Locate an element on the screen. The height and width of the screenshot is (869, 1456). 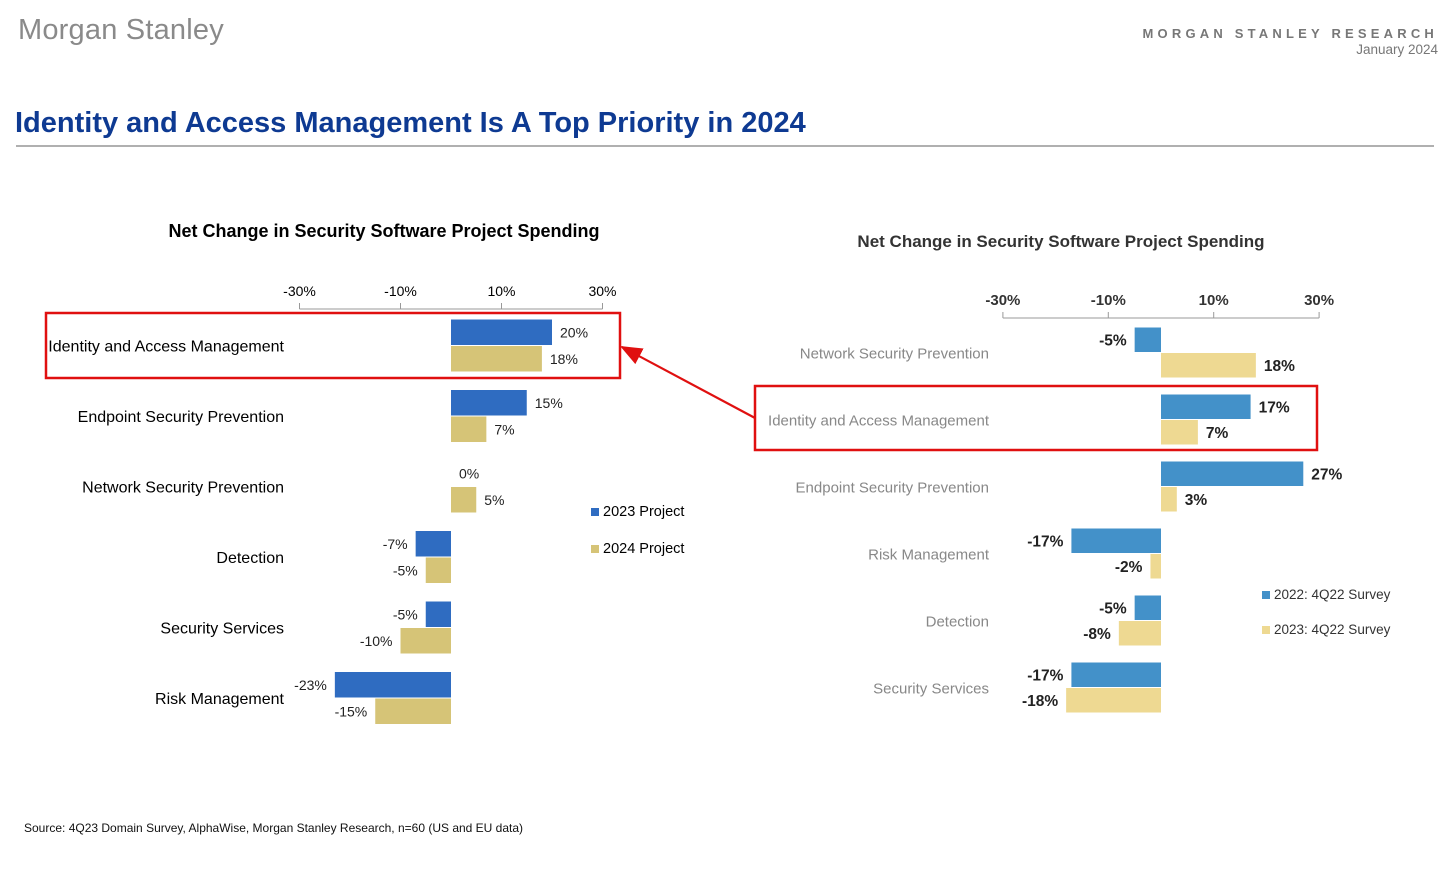
left-data-label: -23% is located at coordinates (310, 685).